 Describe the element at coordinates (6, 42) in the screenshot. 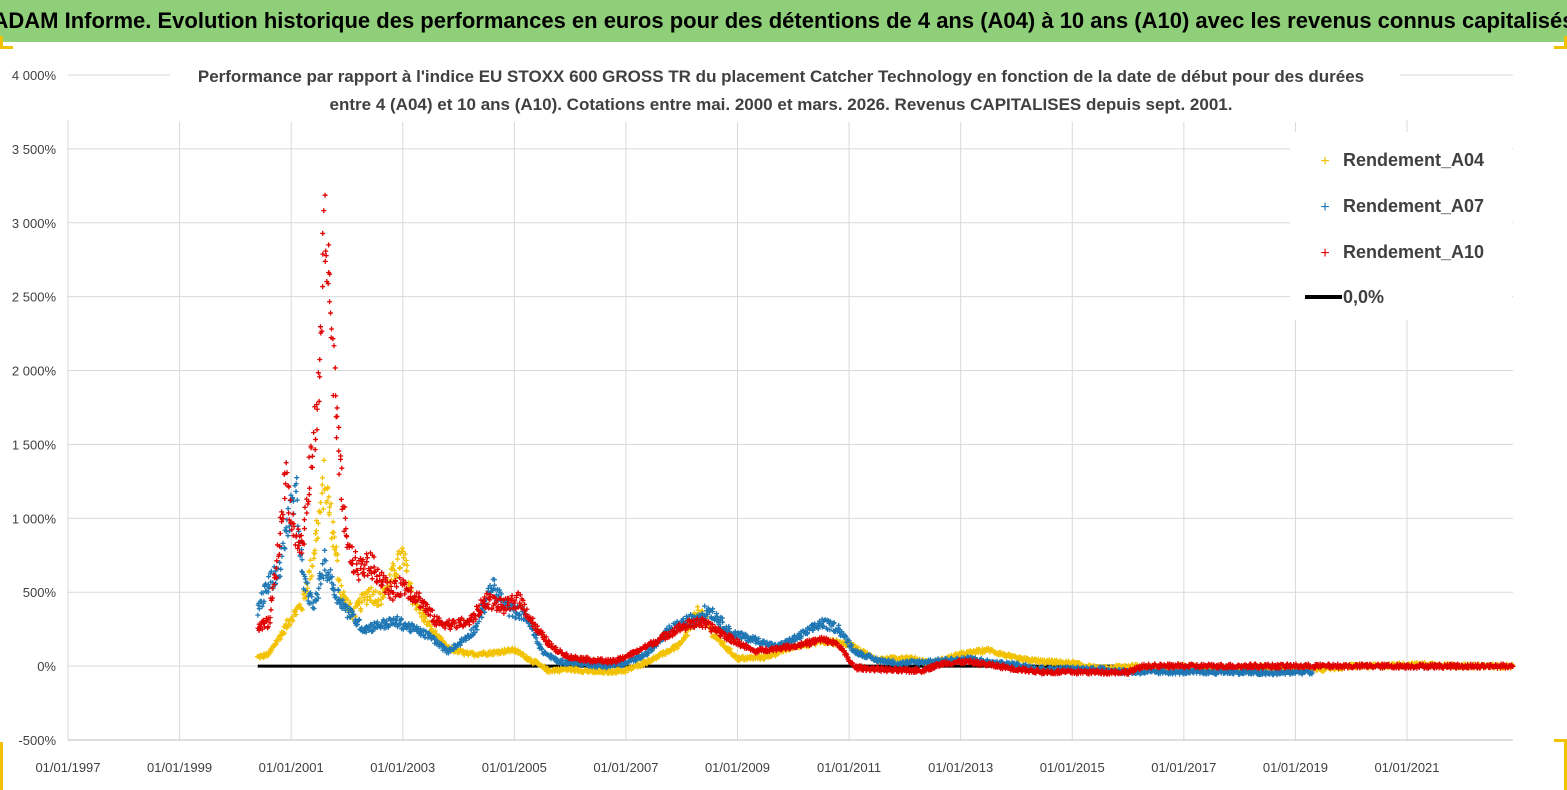

I see `corner-mark-top-left` at that location.